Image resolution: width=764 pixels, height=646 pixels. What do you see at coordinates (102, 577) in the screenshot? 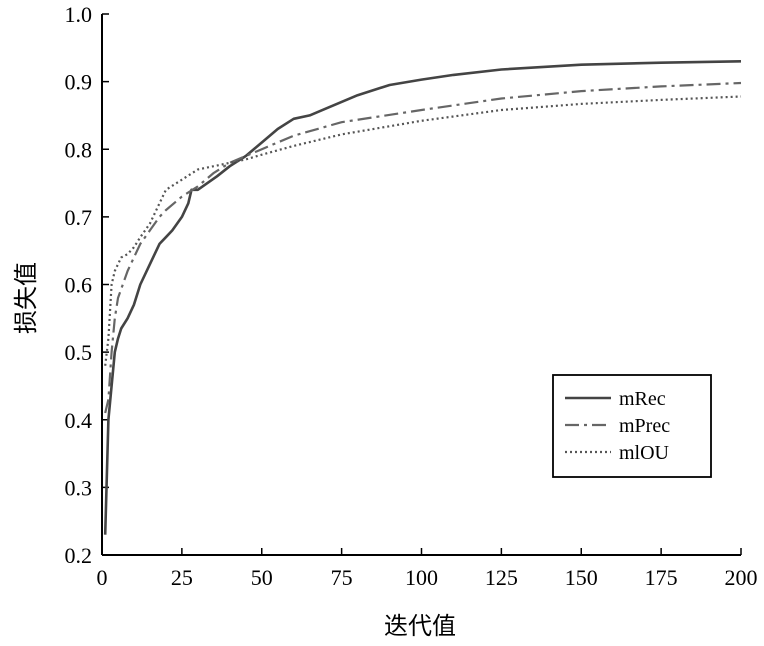
I see `x-tick-label: 0` at bounding box center [102, 577].